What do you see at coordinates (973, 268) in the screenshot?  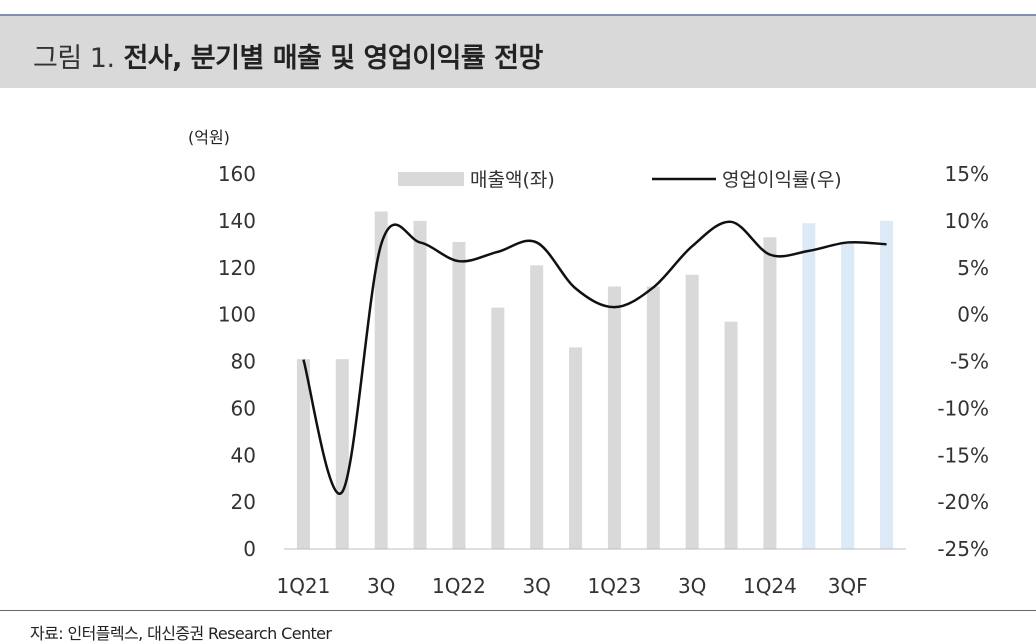 I see `y-right-tick-label: 5%` at bounding box center [973, 268].